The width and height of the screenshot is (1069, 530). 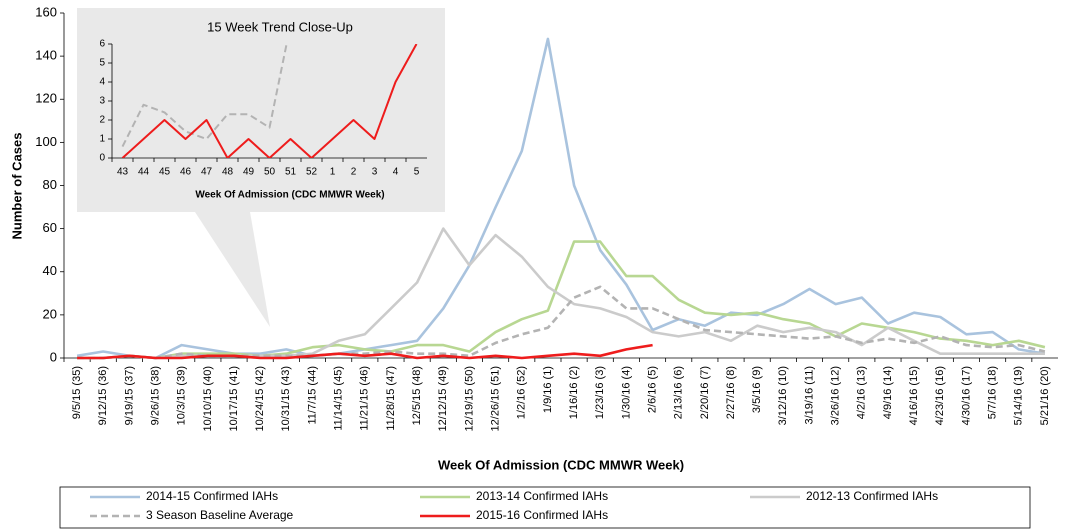 What do you see at coordinates (626, 392) in the screenshot?
I see `x-tick-label: 1/30/16 (4)` at bounding box center [626, 392].